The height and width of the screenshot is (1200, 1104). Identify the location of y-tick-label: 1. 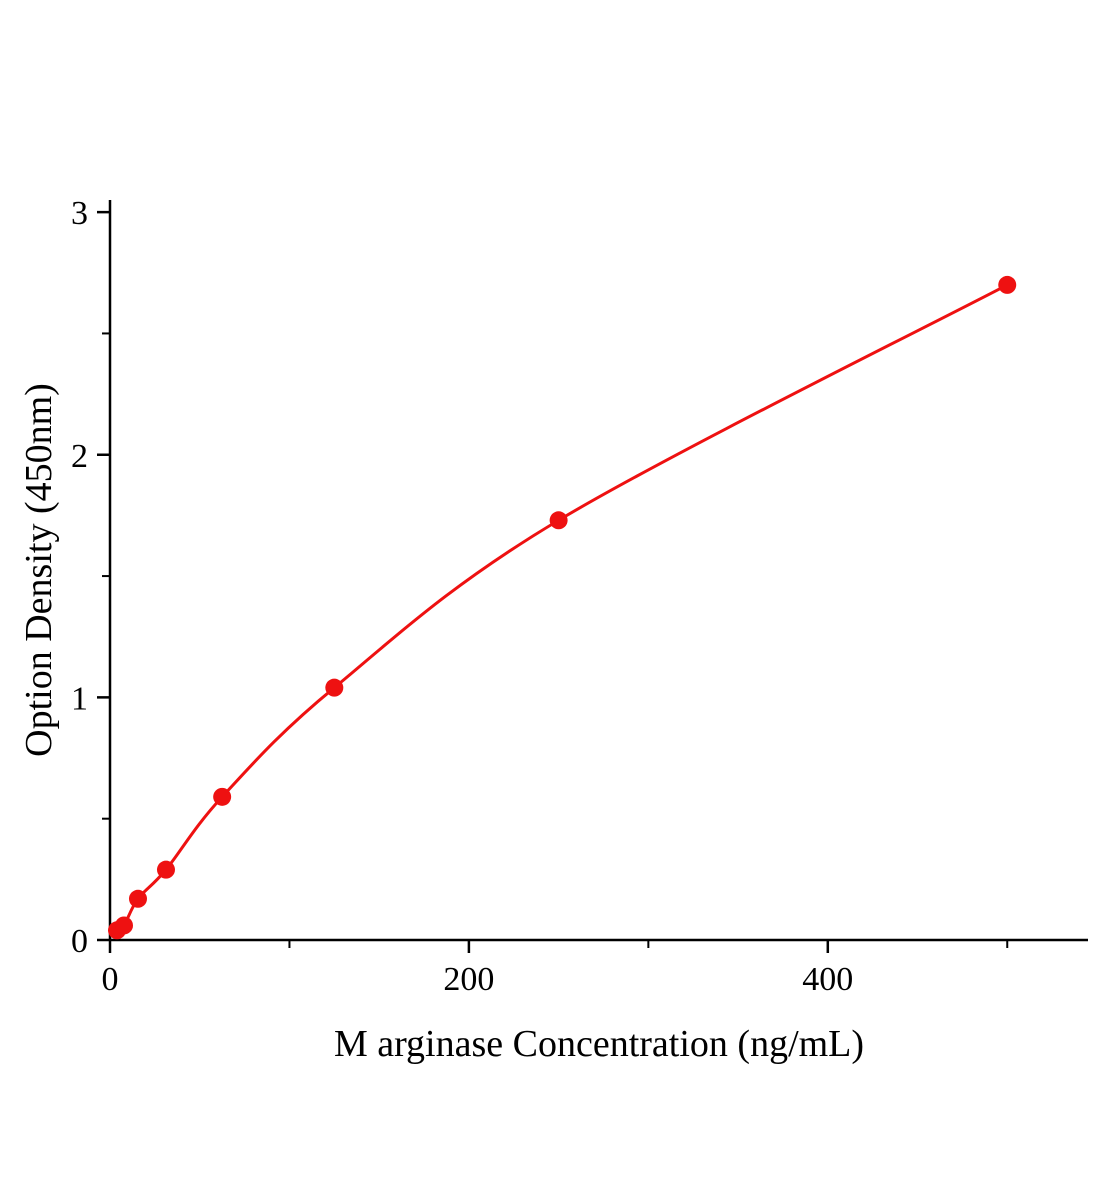
(79, 698).